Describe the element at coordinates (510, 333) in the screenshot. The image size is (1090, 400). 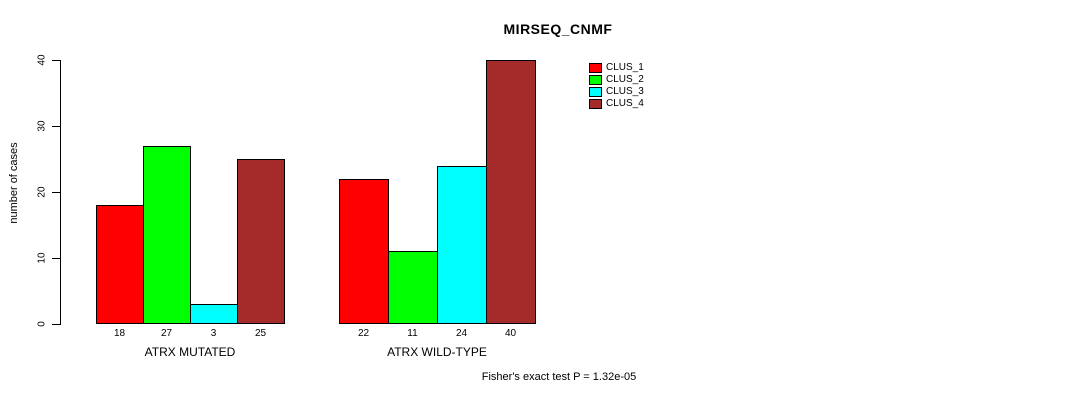
I see `bar-value-label: 40` at that location.